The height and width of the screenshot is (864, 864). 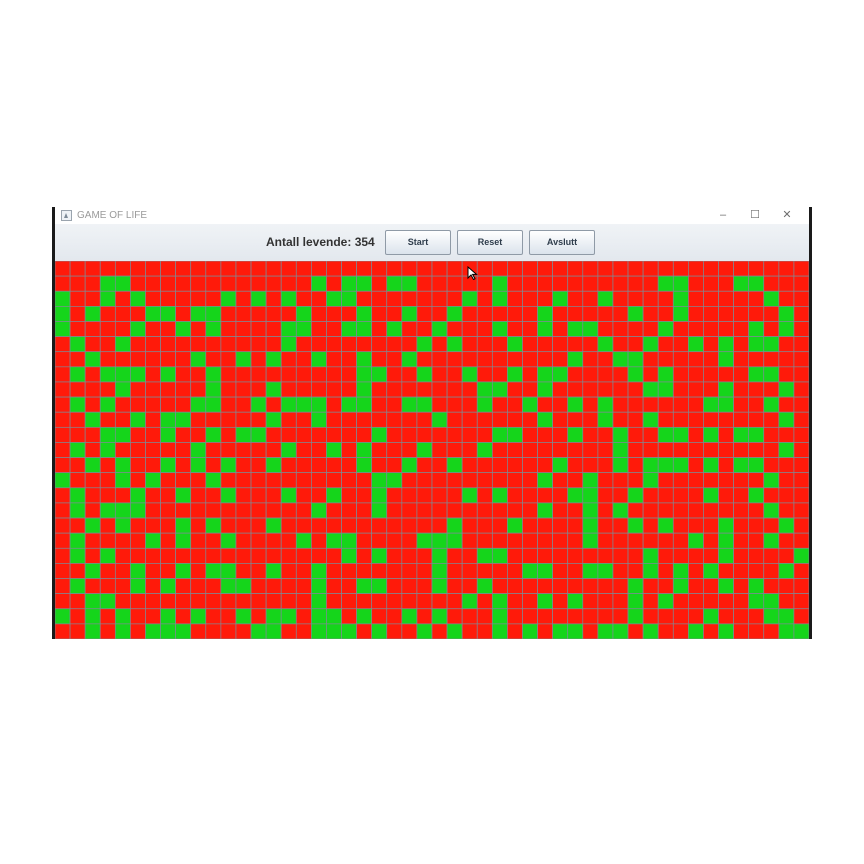 What do you see at coordinates (755, 215) in the screenshot?
I see `maximize-icon: ☐` at bounding box center [755, 215].